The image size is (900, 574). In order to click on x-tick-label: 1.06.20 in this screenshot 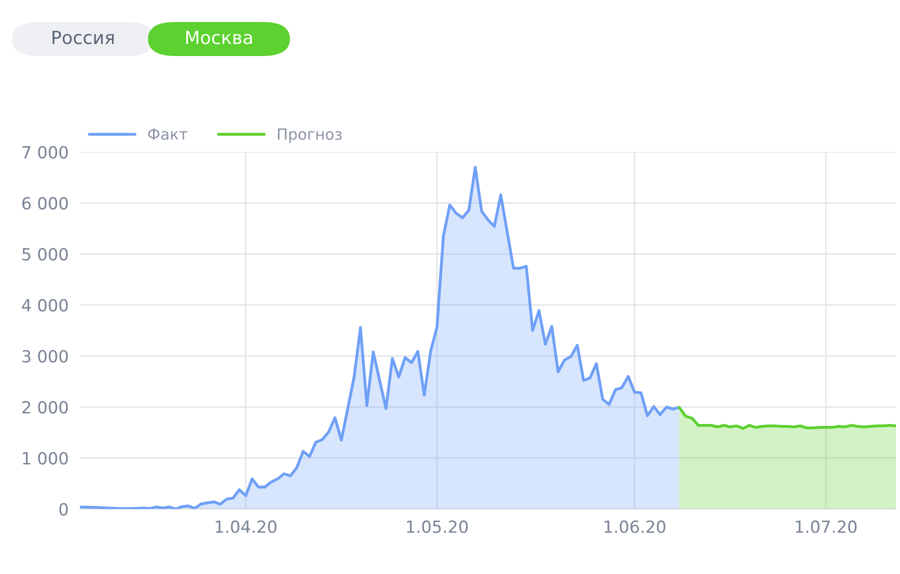, I will do `click(635, 527)`.